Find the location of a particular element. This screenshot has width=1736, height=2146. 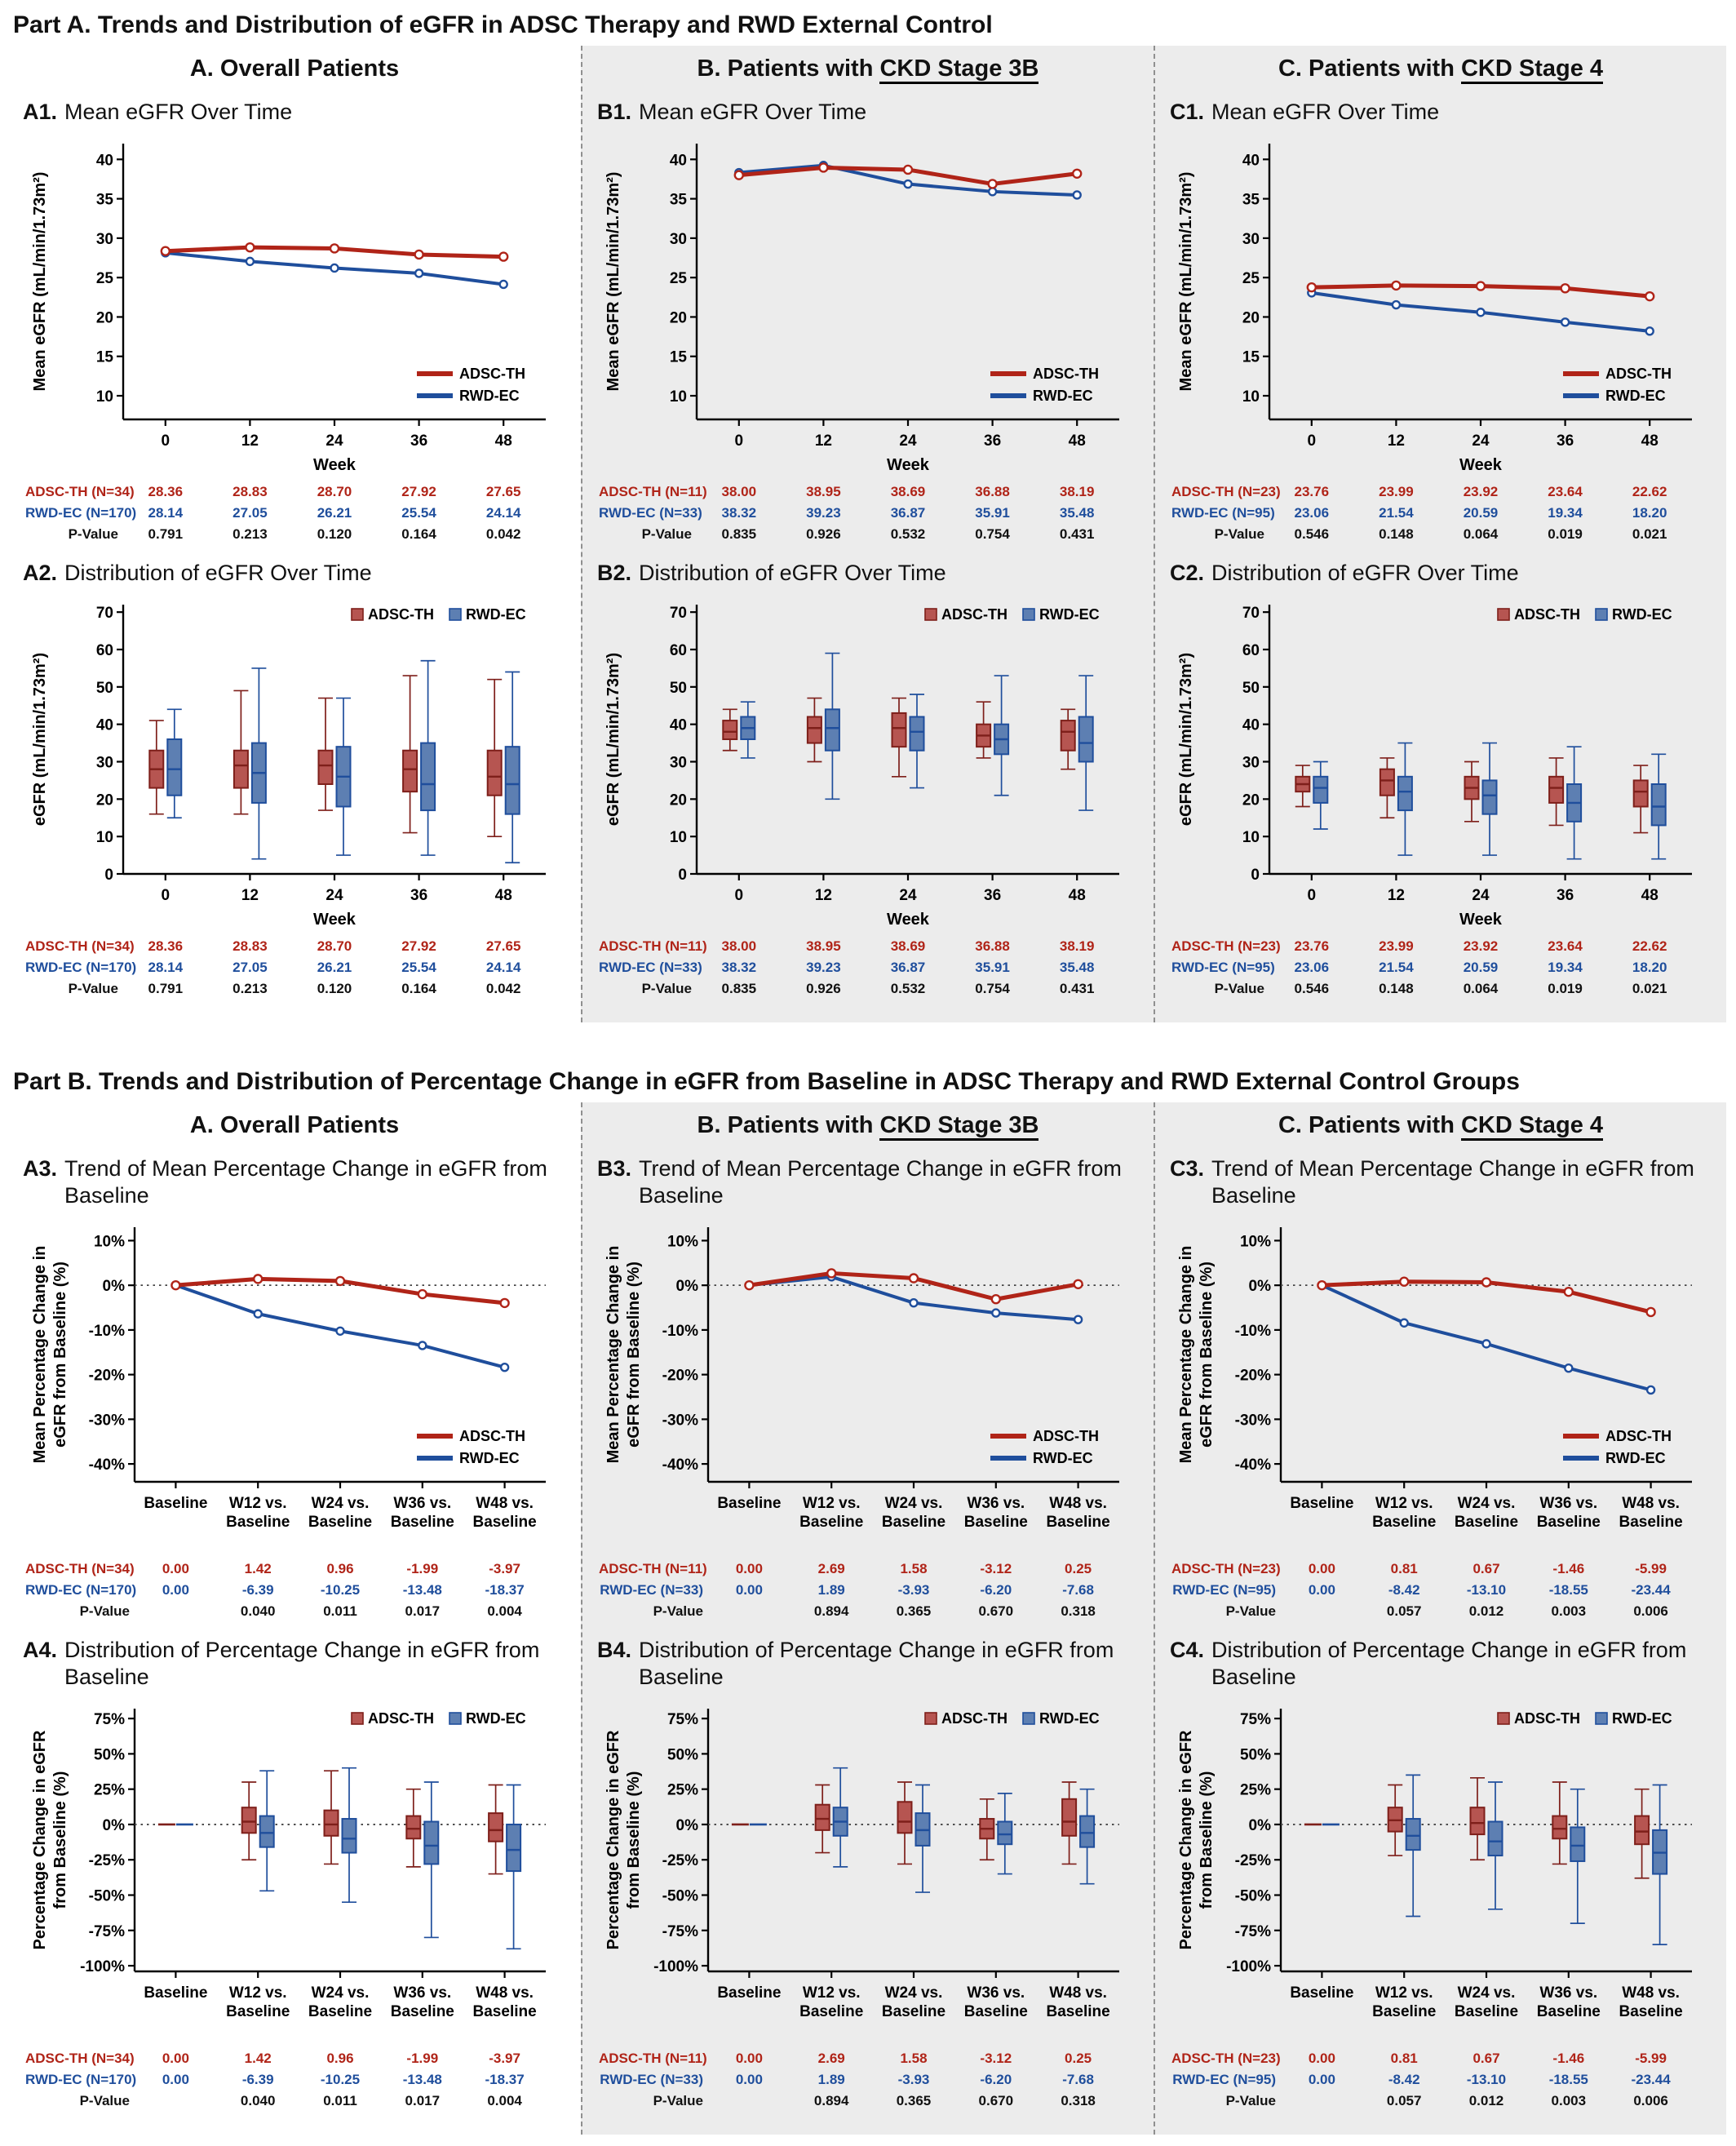

stats-value: 23.76 is located at coordinates (1312, 491).